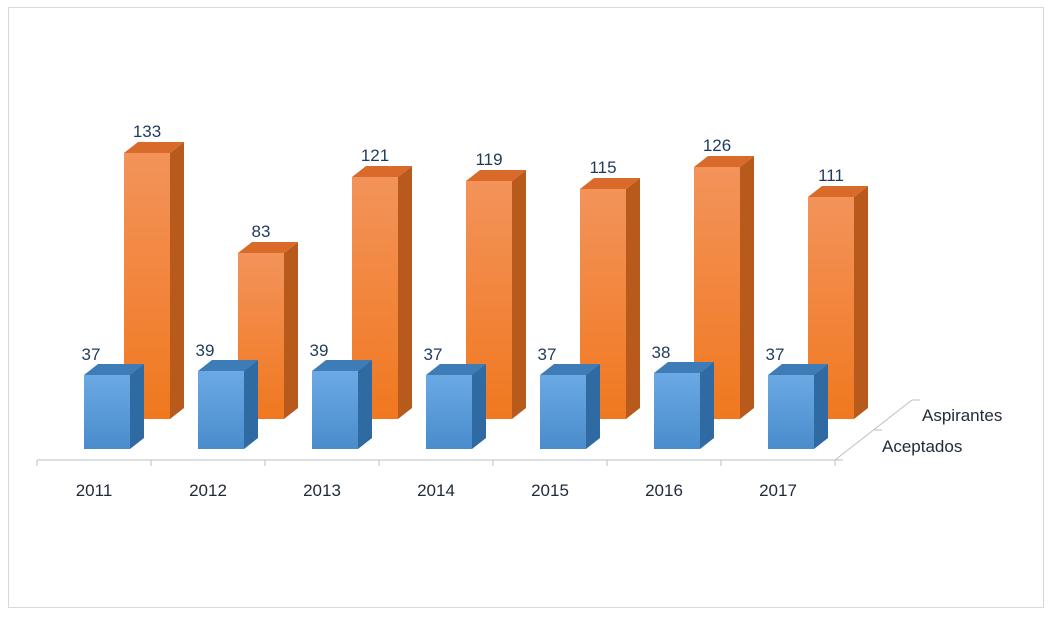  Describe the element at coordinates (488, 159) in the screenshot. I see `aspirantes-data-label: 119` at that location.